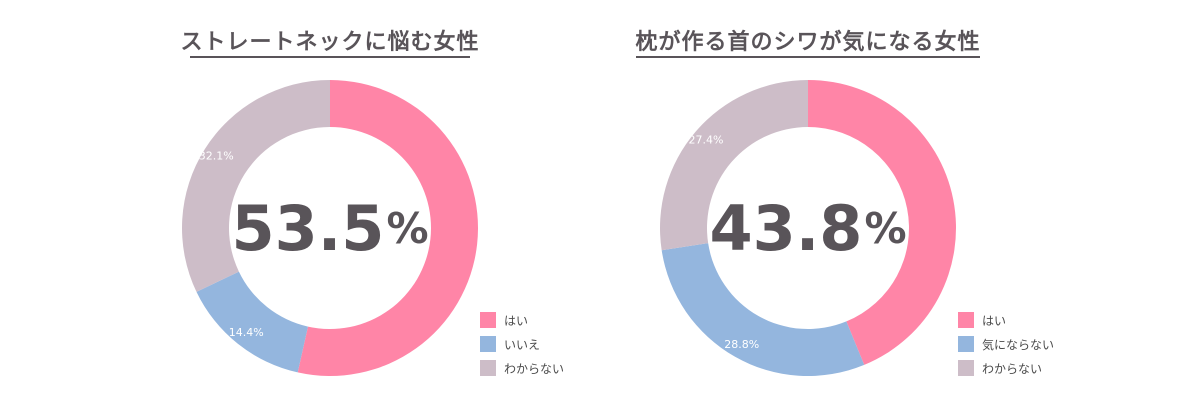  What do you see at coordinates (1018, 344) in the screenshot?
I see `legend-label: 気にならない` at bounding box center [1018, 344].